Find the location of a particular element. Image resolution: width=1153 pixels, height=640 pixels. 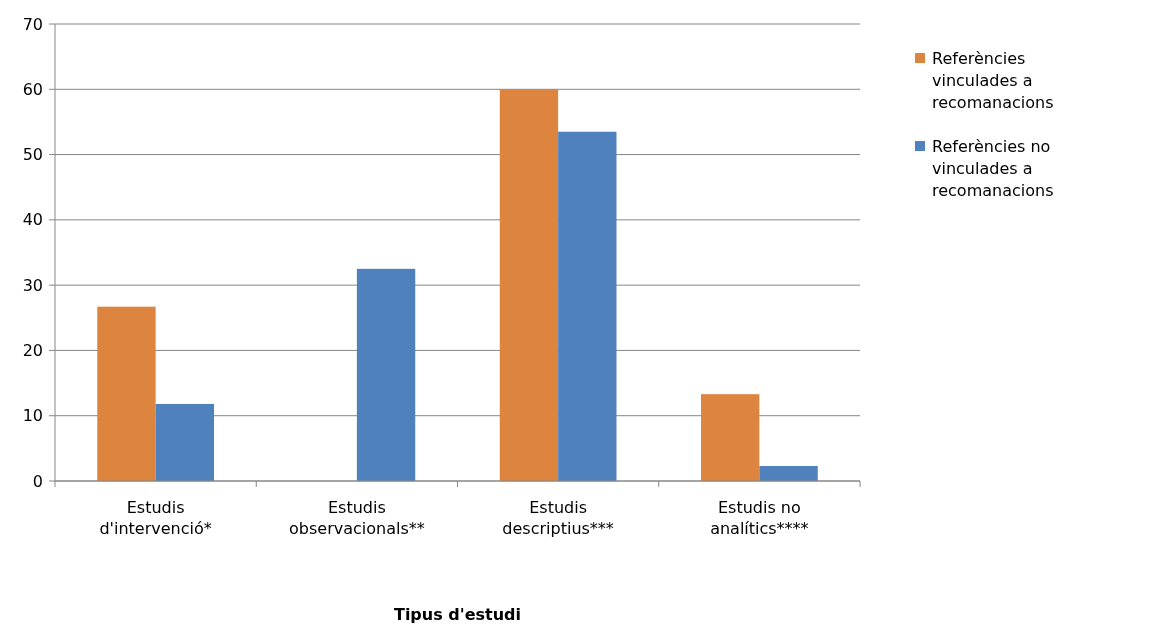

y-tick-label: 30 is located at coordinates (32, 285).